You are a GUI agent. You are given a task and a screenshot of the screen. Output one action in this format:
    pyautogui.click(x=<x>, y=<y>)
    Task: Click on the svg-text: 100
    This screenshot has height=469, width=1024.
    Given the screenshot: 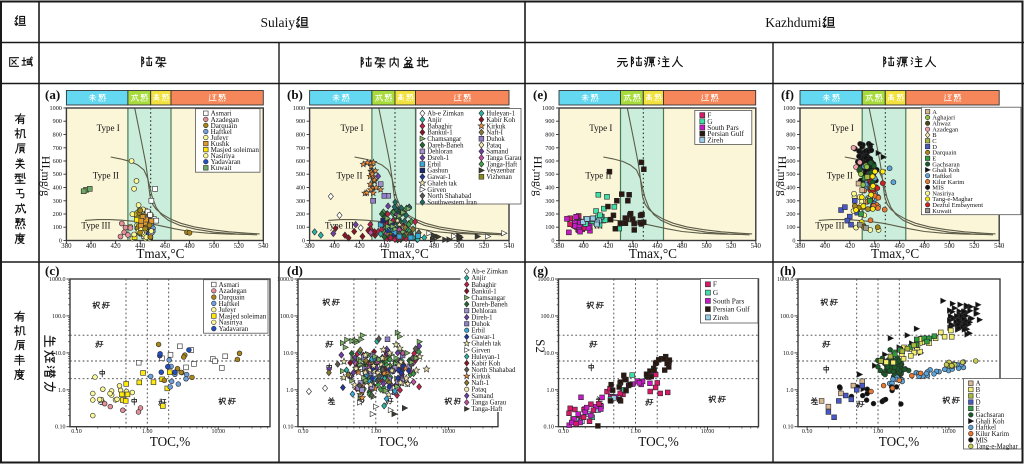 What is the action you would take?
    pyautogui.click(x=790, y=227)
    